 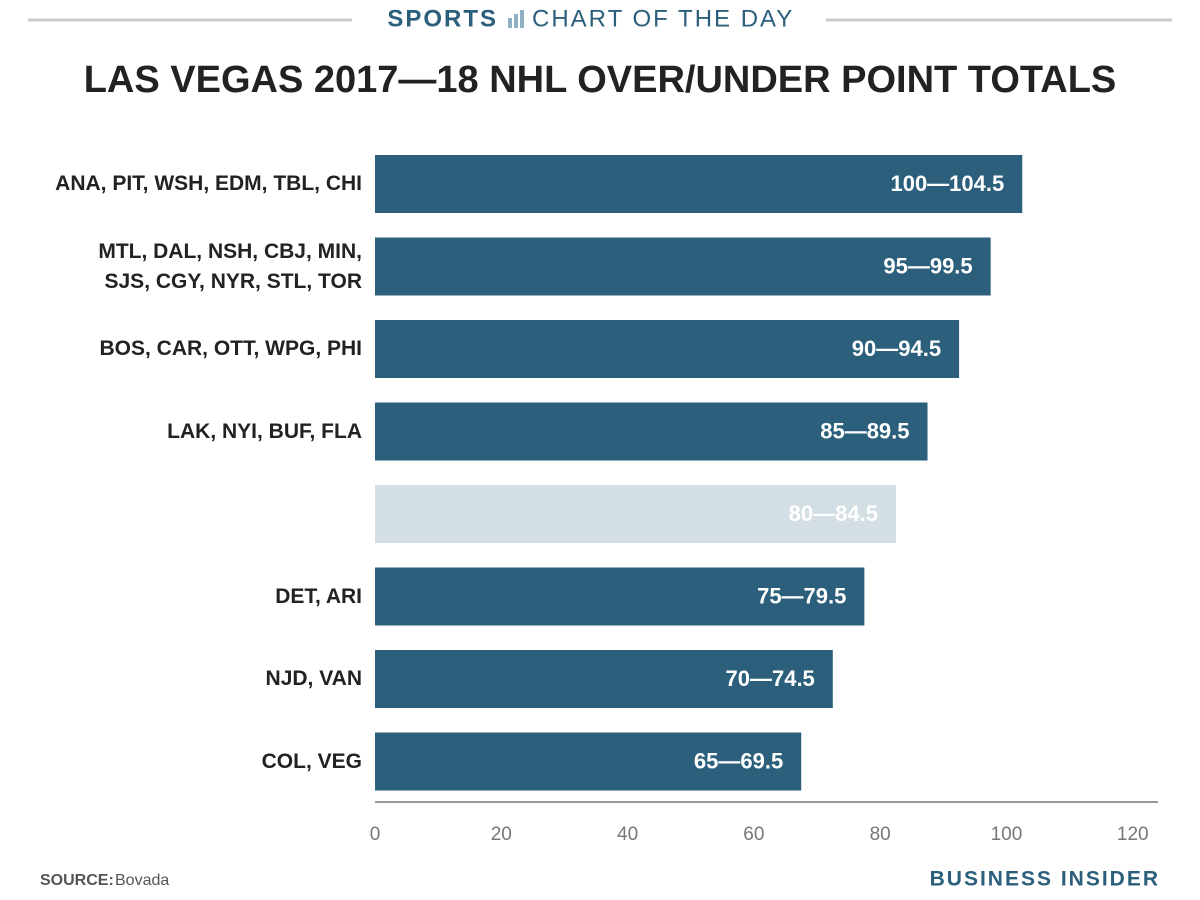 I want to click on category-label: COL, VEG, so click(x=311, y=761).